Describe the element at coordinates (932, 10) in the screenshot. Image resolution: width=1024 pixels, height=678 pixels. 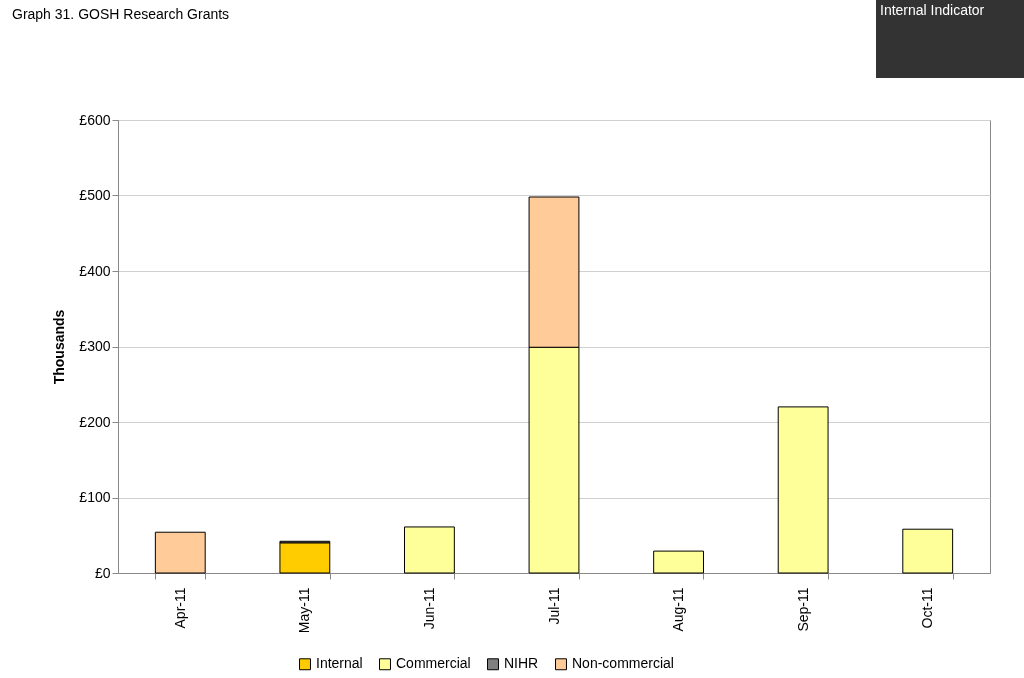
I see `text: Internal Indicator` at that location.